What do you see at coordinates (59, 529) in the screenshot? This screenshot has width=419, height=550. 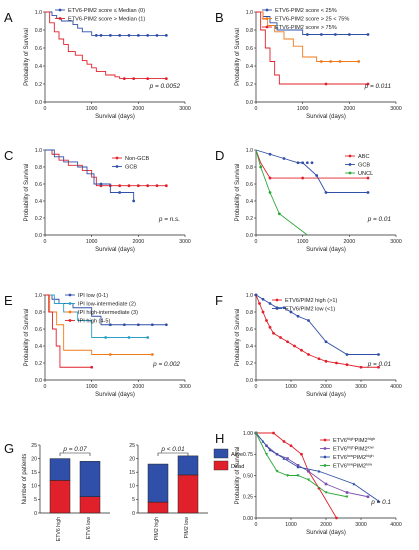 I see `category-label: ETV6 high` at bounding box center [59, 529].